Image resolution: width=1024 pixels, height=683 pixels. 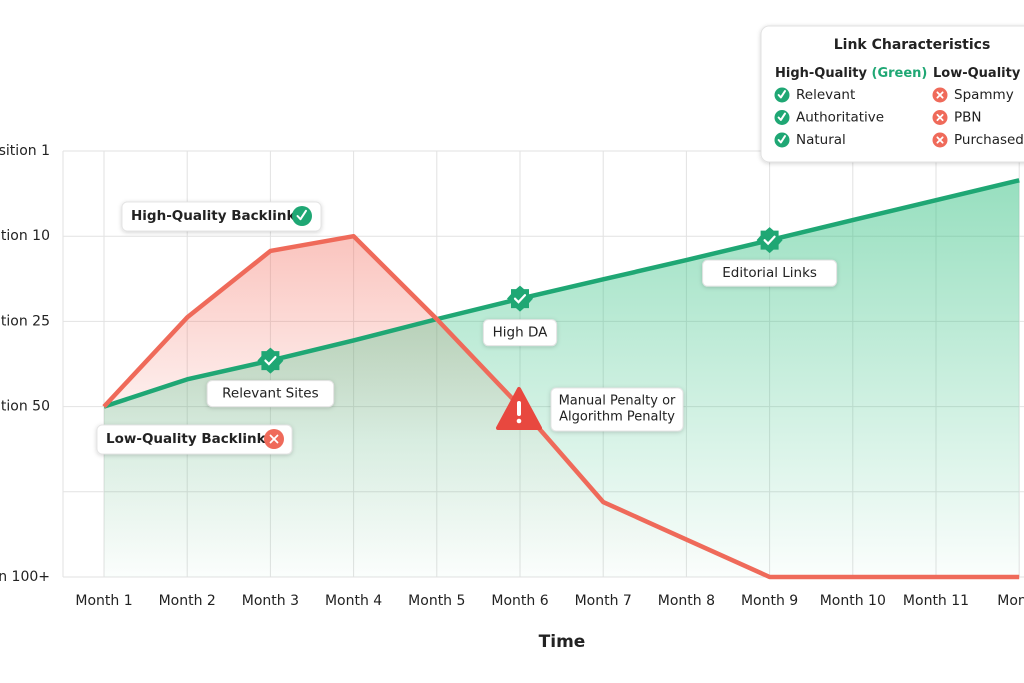 What do you see at coordinates (353, 601) in the screenshot?
I see `x-tick-label: Month 4` at bounding box center [353, 601].